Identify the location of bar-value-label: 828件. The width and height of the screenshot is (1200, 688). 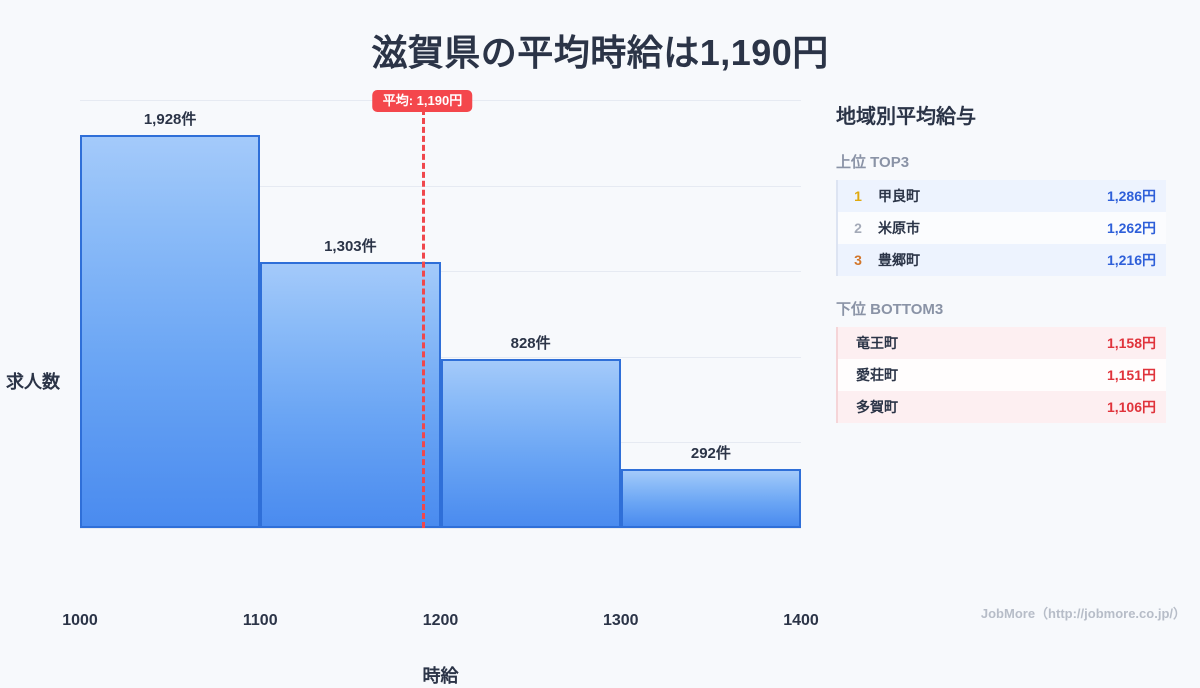
(530, 344).